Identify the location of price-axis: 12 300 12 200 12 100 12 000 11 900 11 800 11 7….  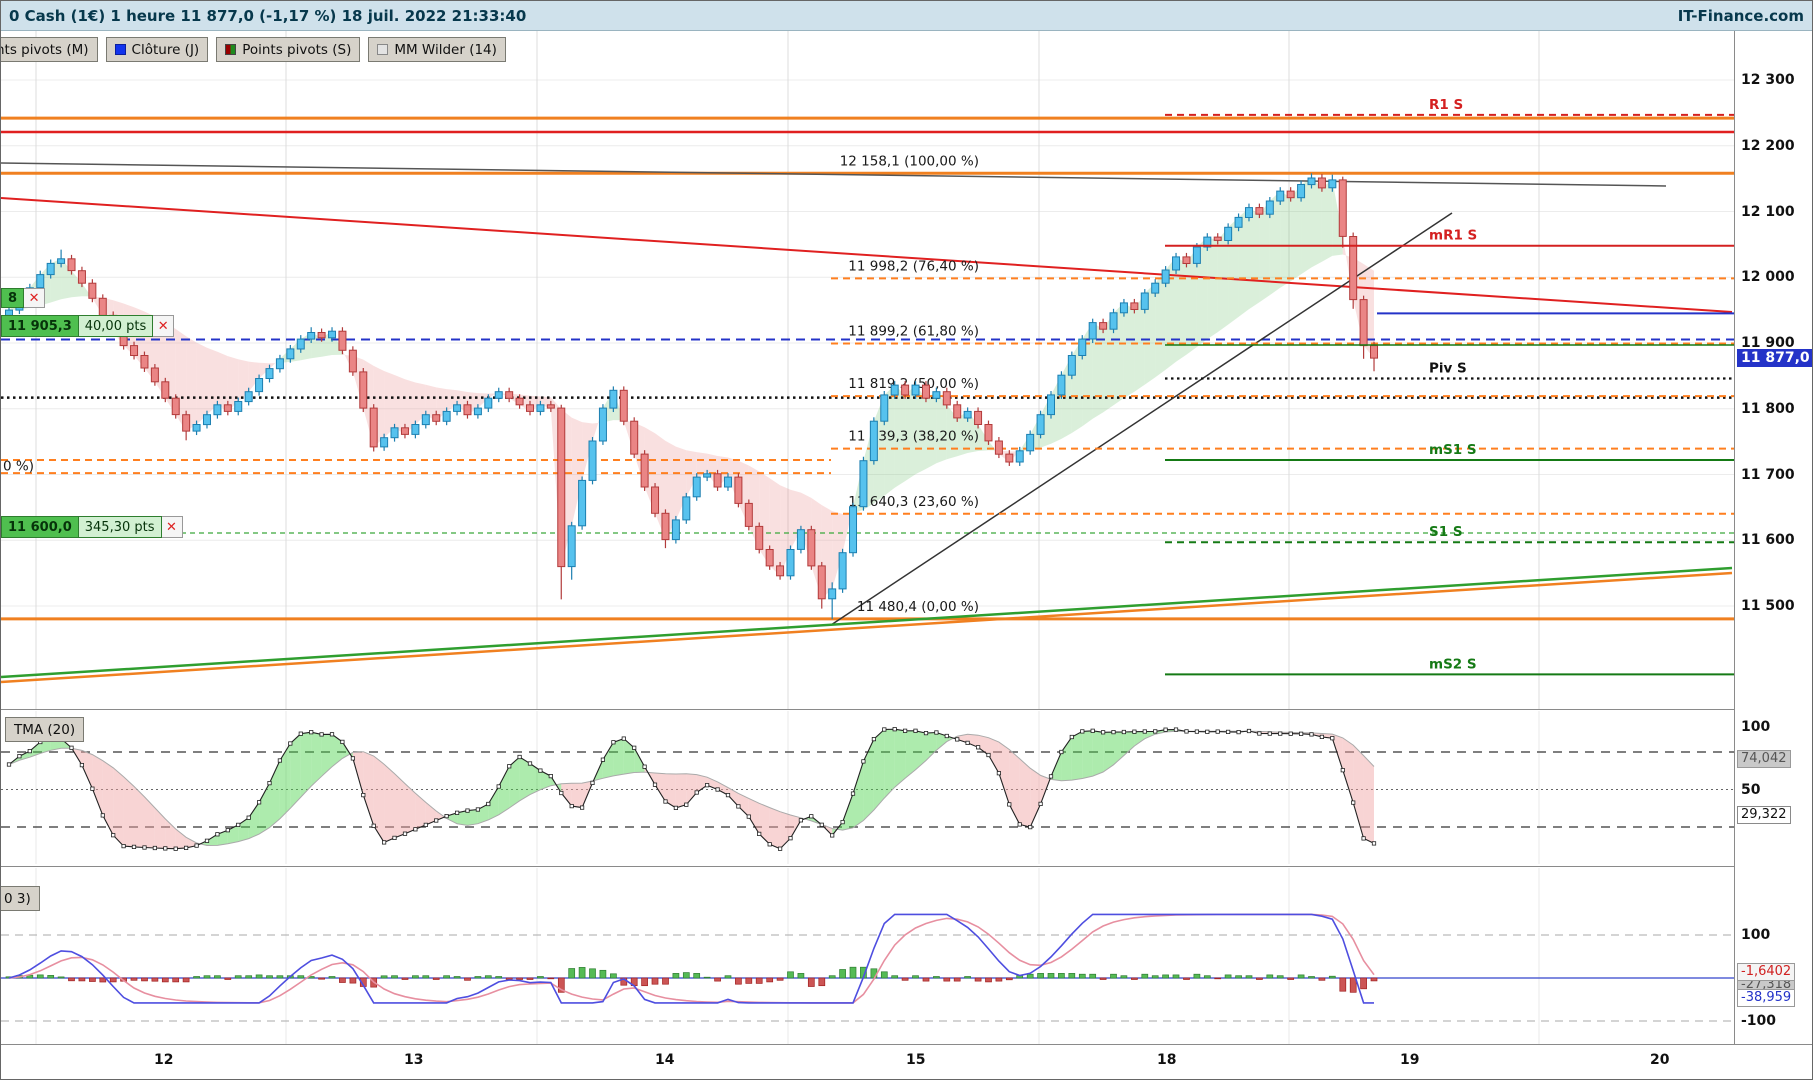
(1773, 537).